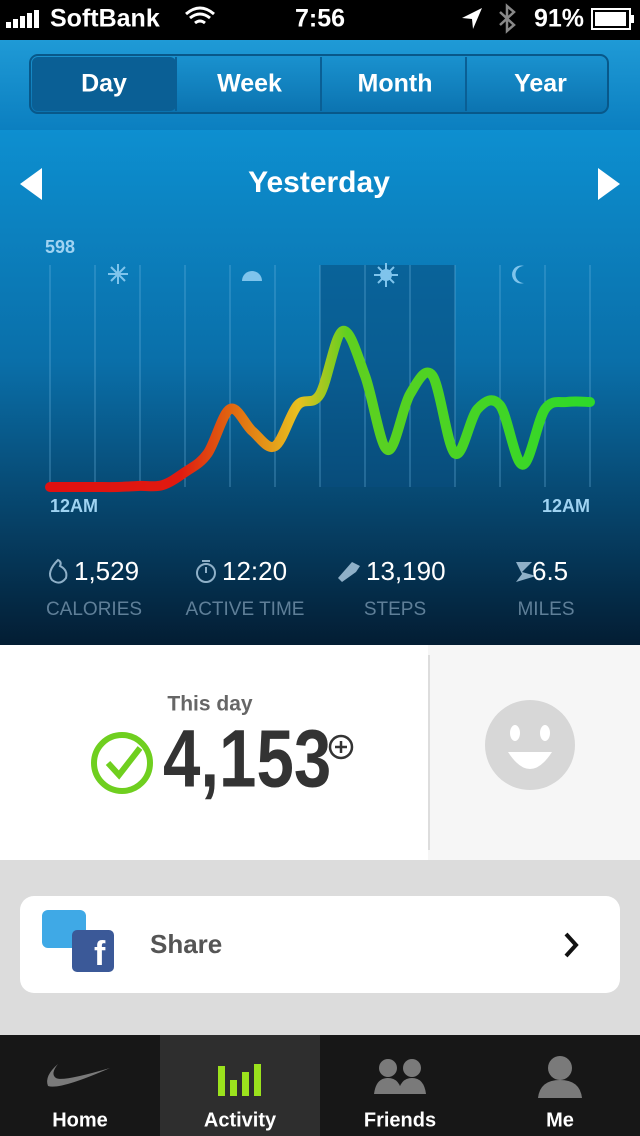 Image resolution: width=640 pixels, height=1136 pixels. What do you see at coordinates (400, 1076) in the screenshot?
I see `friends-icon` at bounding box center [400, 1076].